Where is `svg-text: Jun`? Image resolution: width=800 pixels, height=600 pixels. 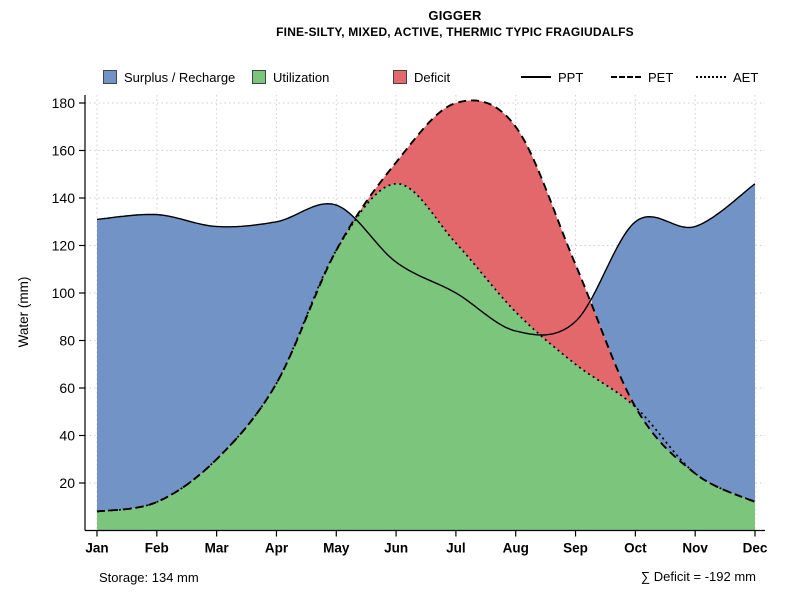 svg-text: Jun is located at coordinates (396, 548).